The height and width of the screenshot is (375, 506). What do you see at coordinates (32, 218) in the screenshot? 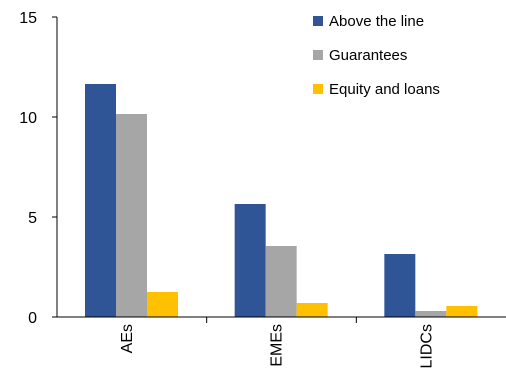
I see `y-tick-label-1: 5` at bounding box center [32, 218].